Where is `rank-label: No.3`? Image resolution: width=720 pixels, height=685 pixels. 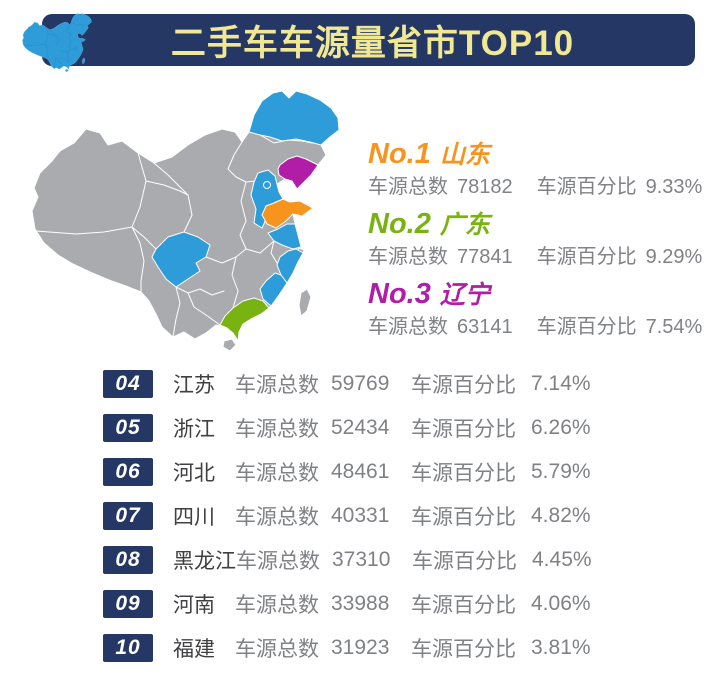
rank-label: No.3 is located at coordinates (399, 294).